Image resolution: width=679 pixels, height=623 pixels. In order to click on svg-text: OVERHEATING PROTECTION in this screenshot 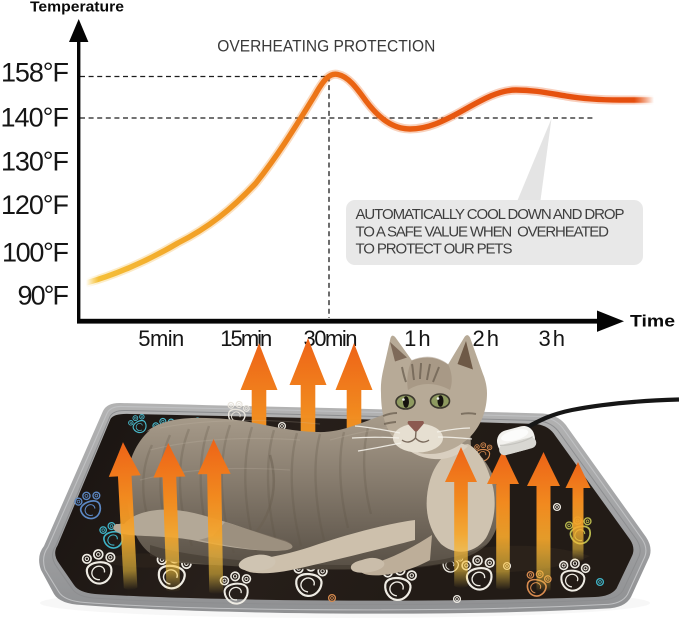, I will do `click(326, 46)`.